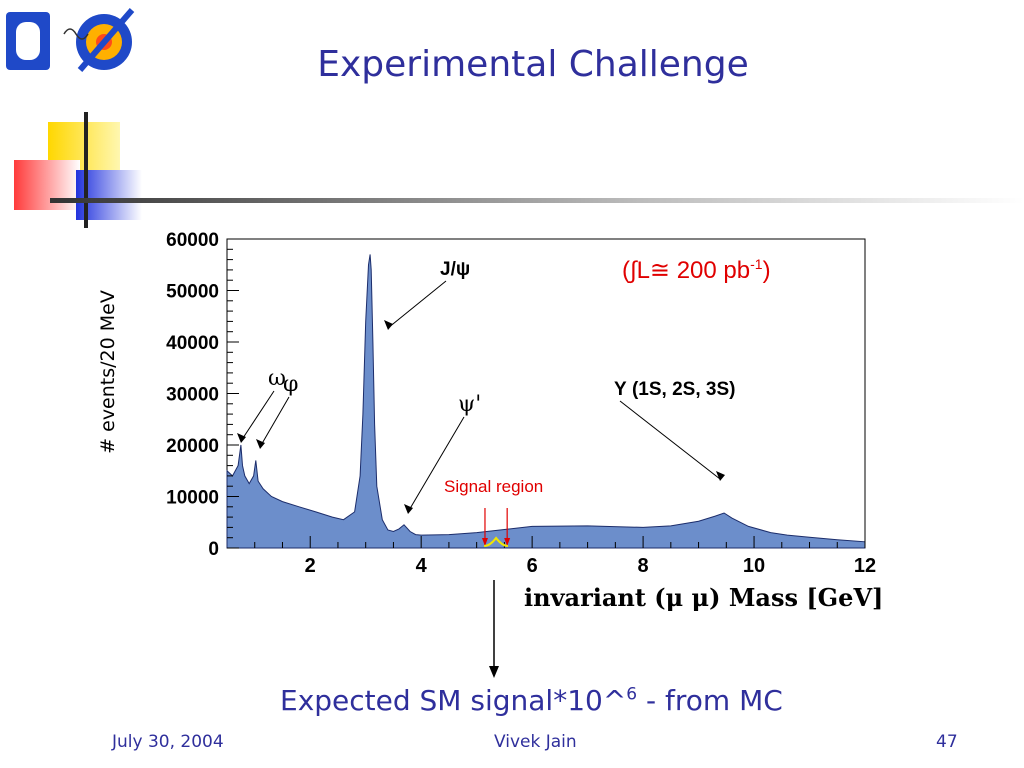  What do you see at coordinates (453, 700) in the screenshot?
I see `expected-signal-text: Expected SM signal*10^` at bounding box center [453, 700].